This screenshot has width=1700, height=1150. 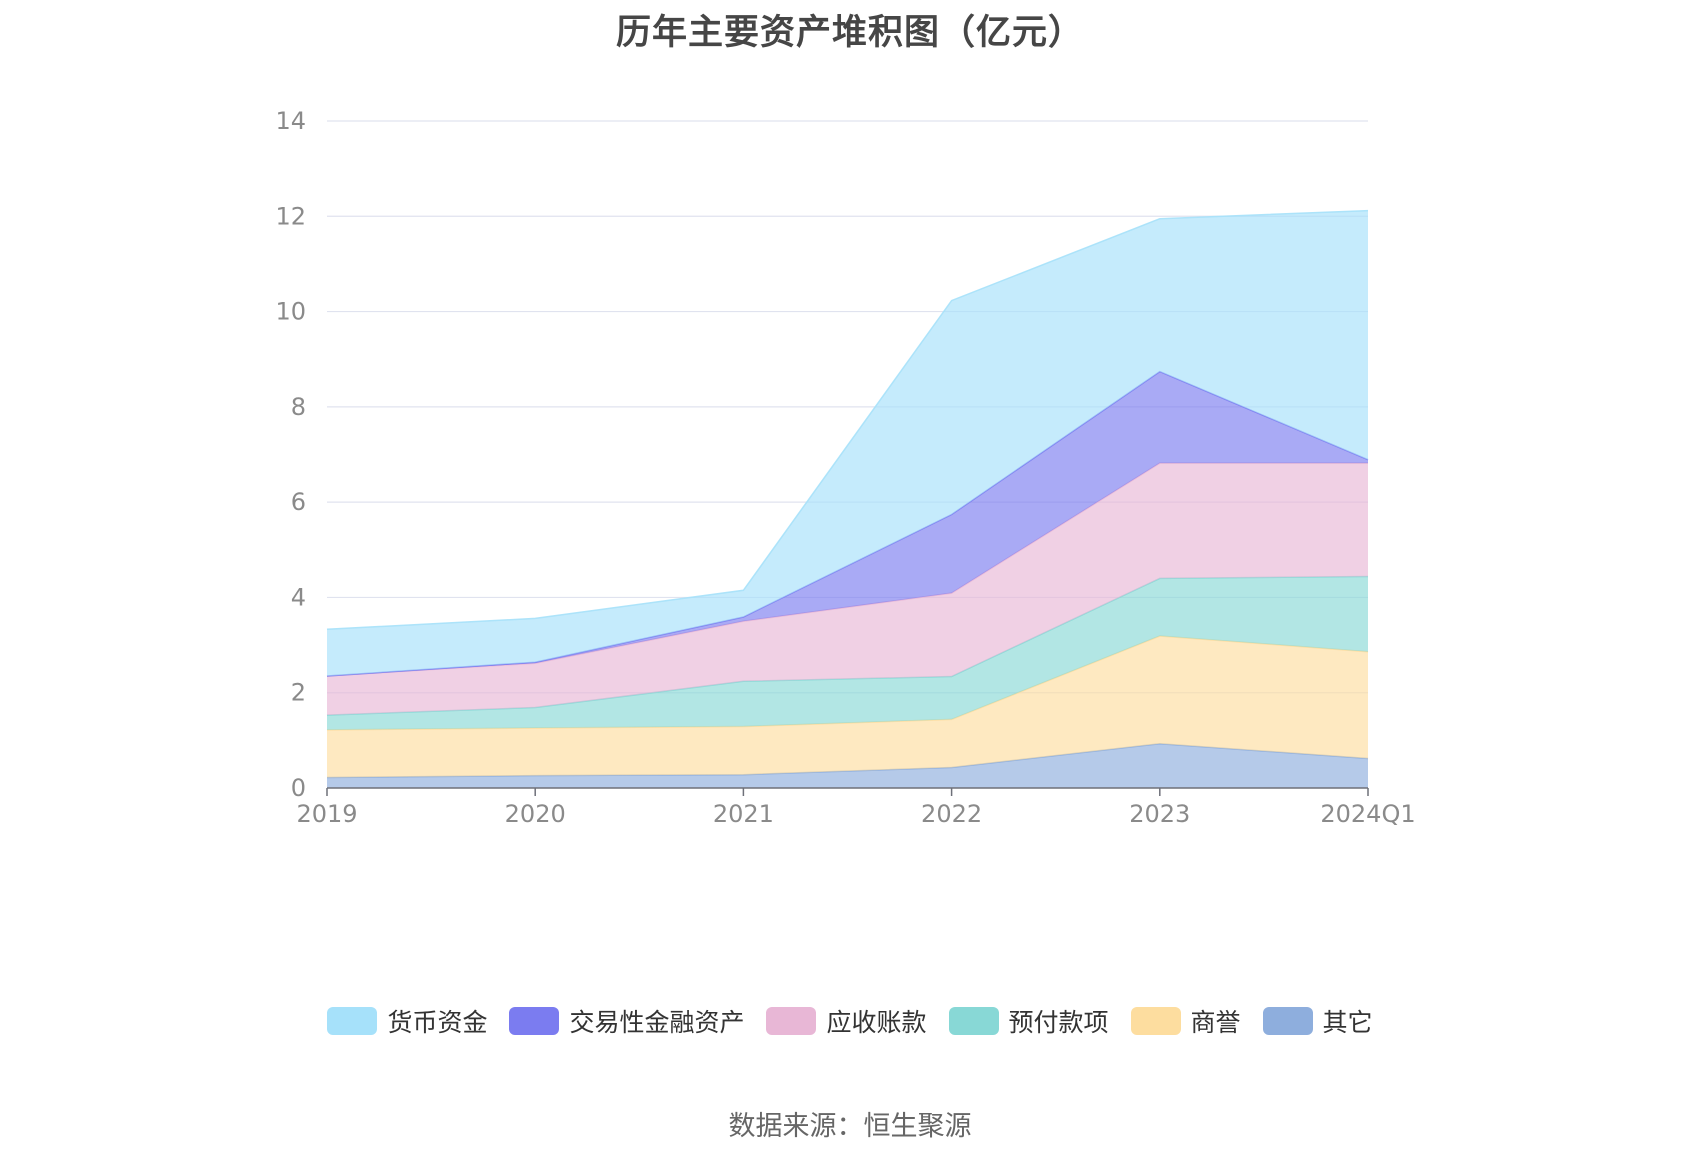 I want to click on area-预付款项, so click(x=847, y=653).